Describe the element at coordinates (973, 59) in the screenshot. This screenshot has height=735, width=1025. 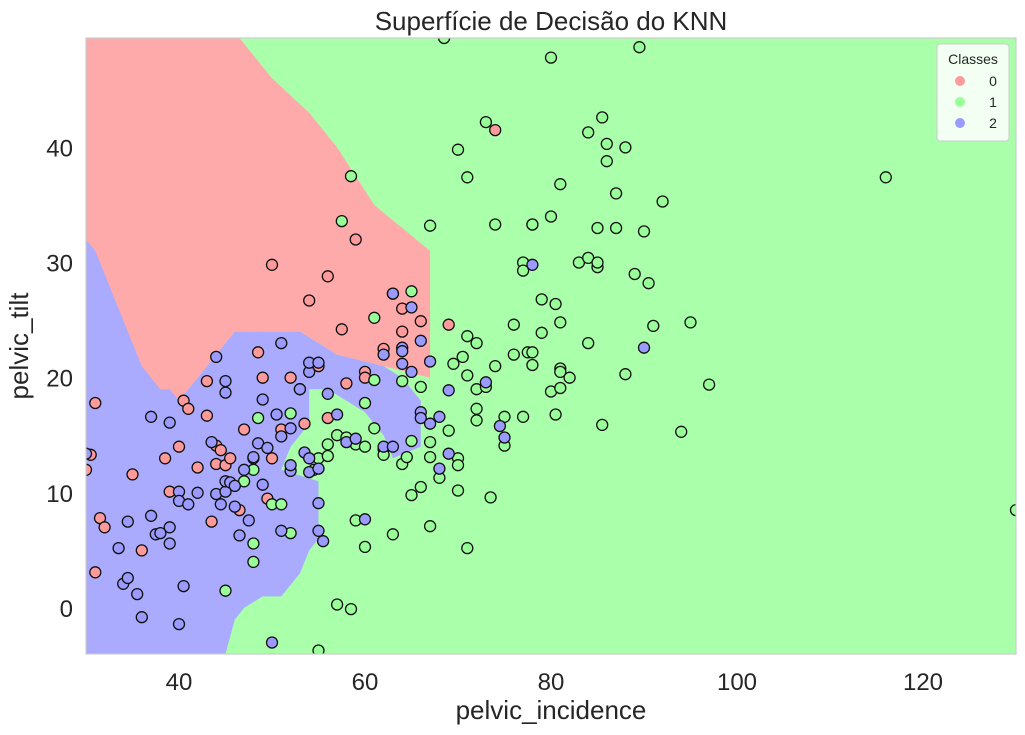
I see `legend-title: Classes` at that location.